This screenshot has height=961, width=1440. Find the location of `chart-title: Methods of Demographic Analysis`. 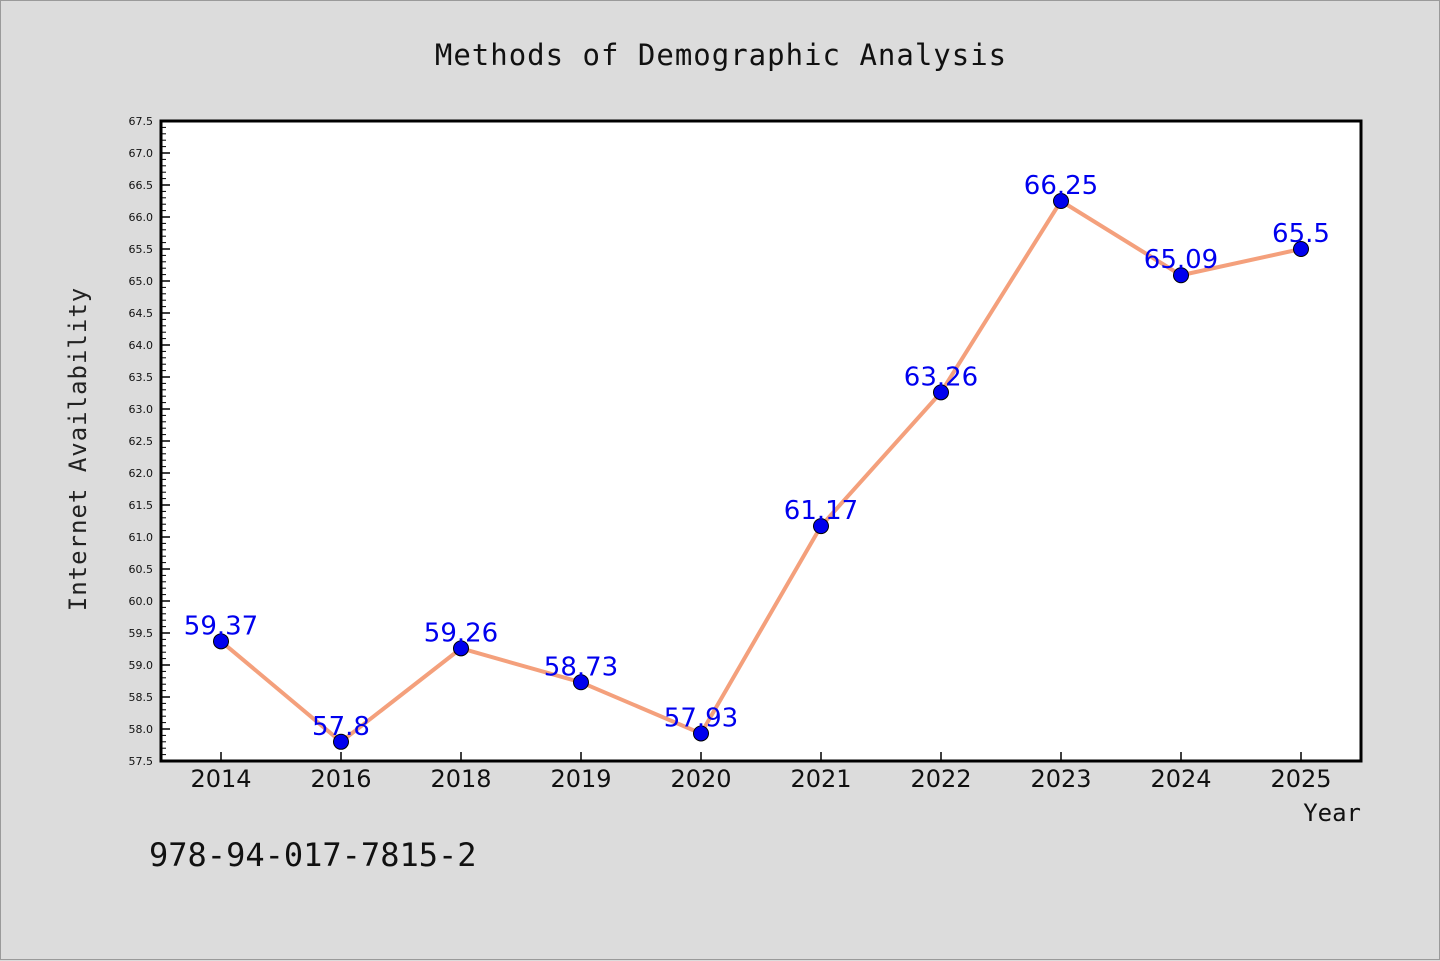

chart-title: Methods of Demographic Analysis is located at coordinates (721, 55).